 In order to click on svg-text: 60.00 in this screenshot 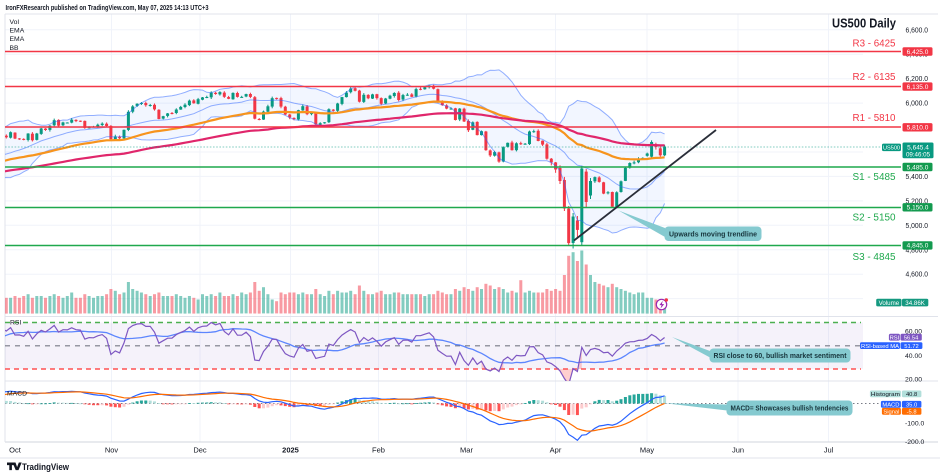, I will do `click(913, 331)`.